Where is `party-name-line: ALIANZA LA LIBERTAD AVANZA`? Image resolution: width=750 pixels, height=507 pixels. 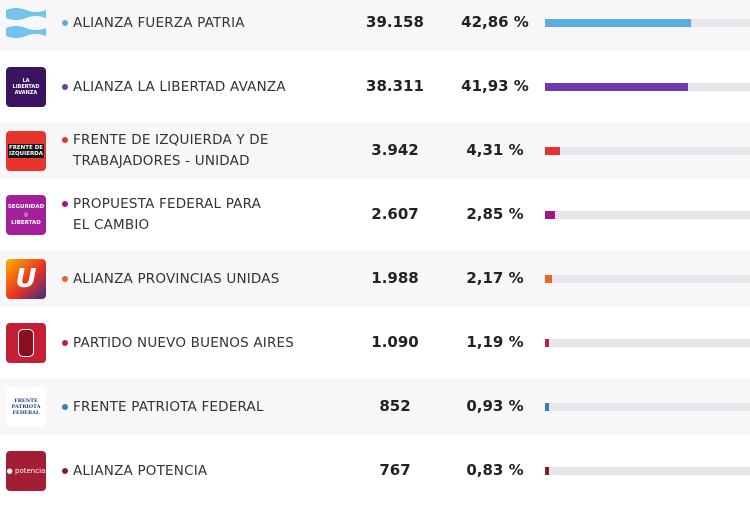
party-name-line: ALIANZA LA LIBERTAD AVANZA is located at coordinates (179, 86).